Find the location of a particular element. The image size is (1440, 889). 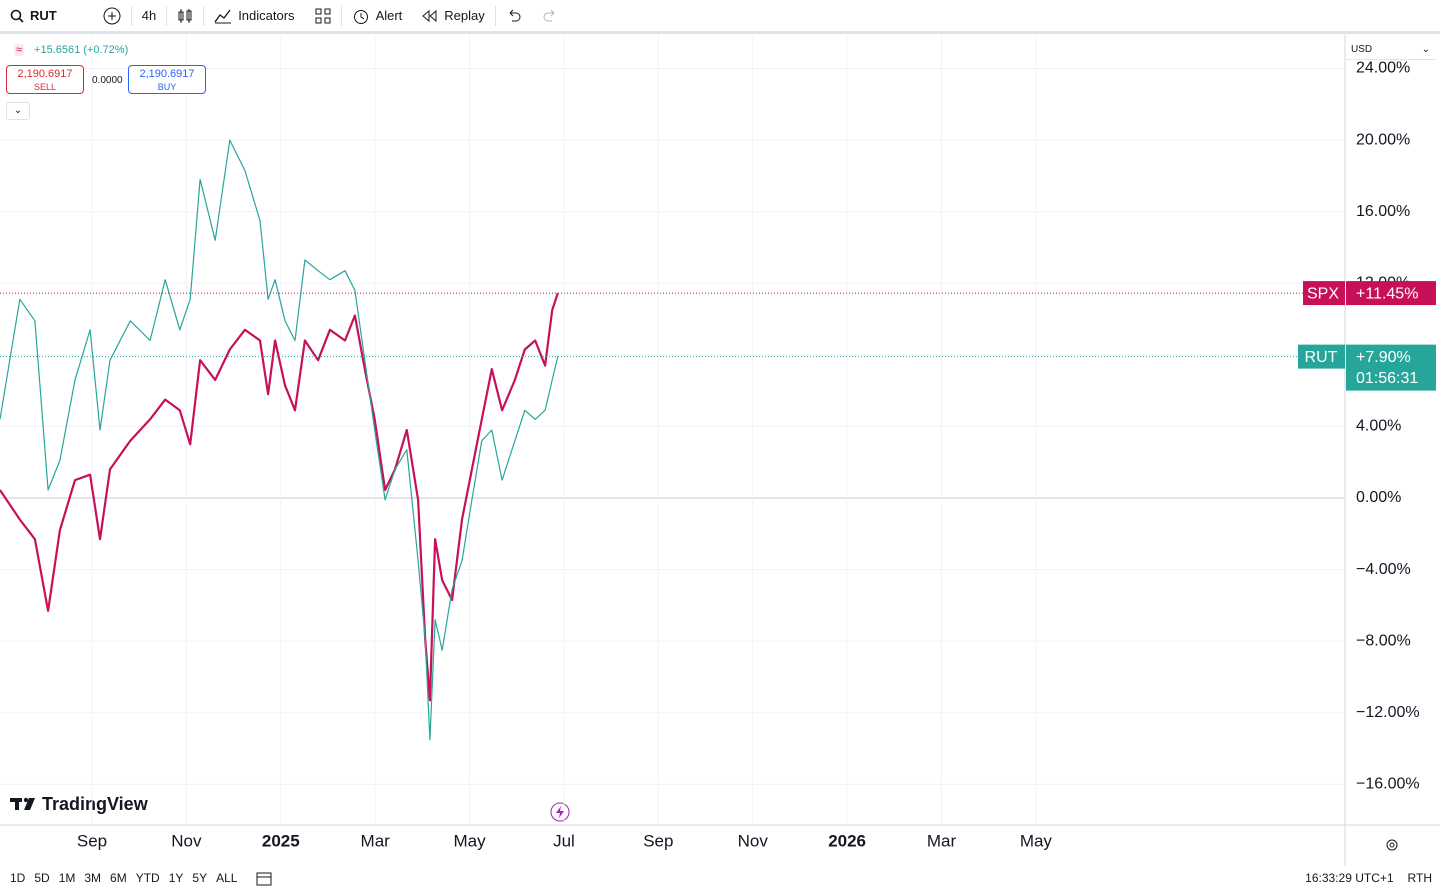

range-buttons: 1D 5D 1M 3M 6M YTD 1Y 5Y ALL is located at coordinates (118, 878).